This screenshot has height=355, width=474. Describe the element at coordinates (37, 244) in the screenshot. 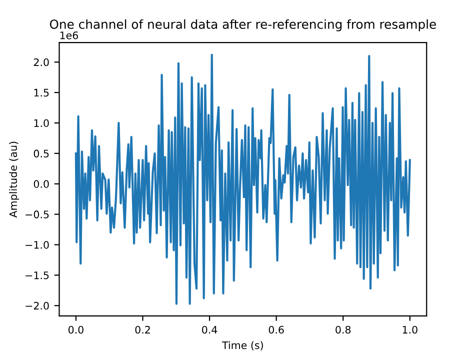

I see `y-tick-label: −1.0` at that location.